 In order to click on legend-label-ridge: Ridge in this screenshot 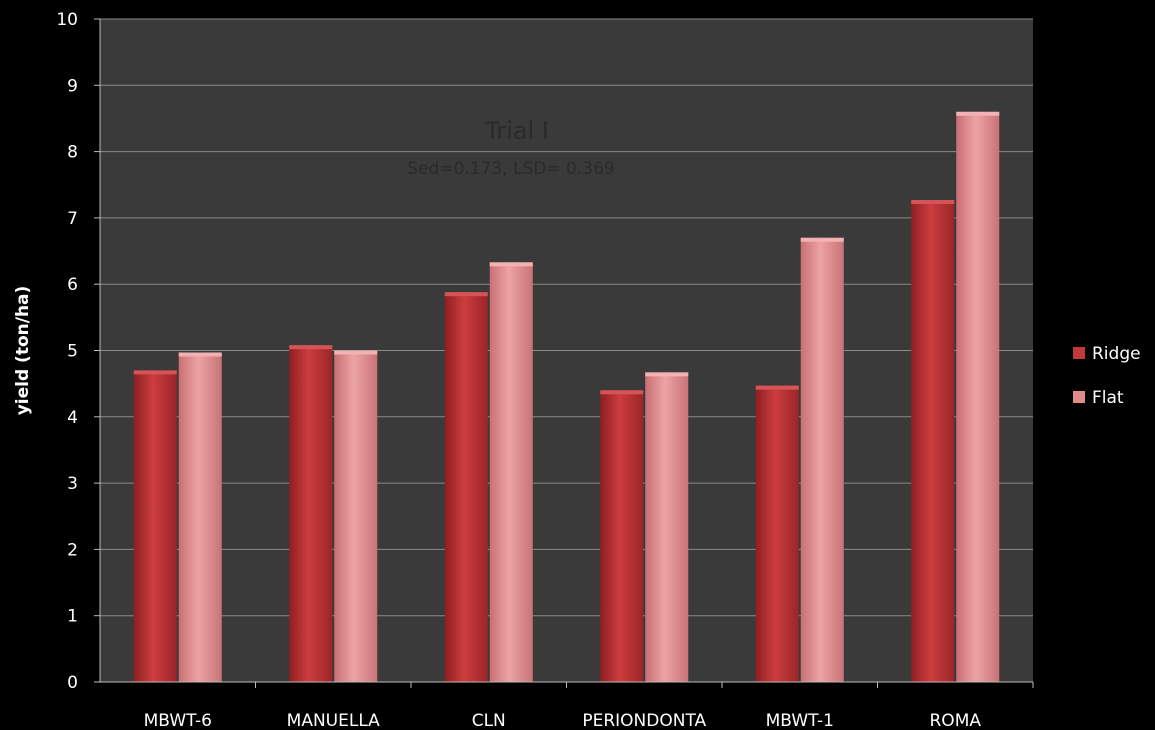, I will do `click(1116, 354)`.